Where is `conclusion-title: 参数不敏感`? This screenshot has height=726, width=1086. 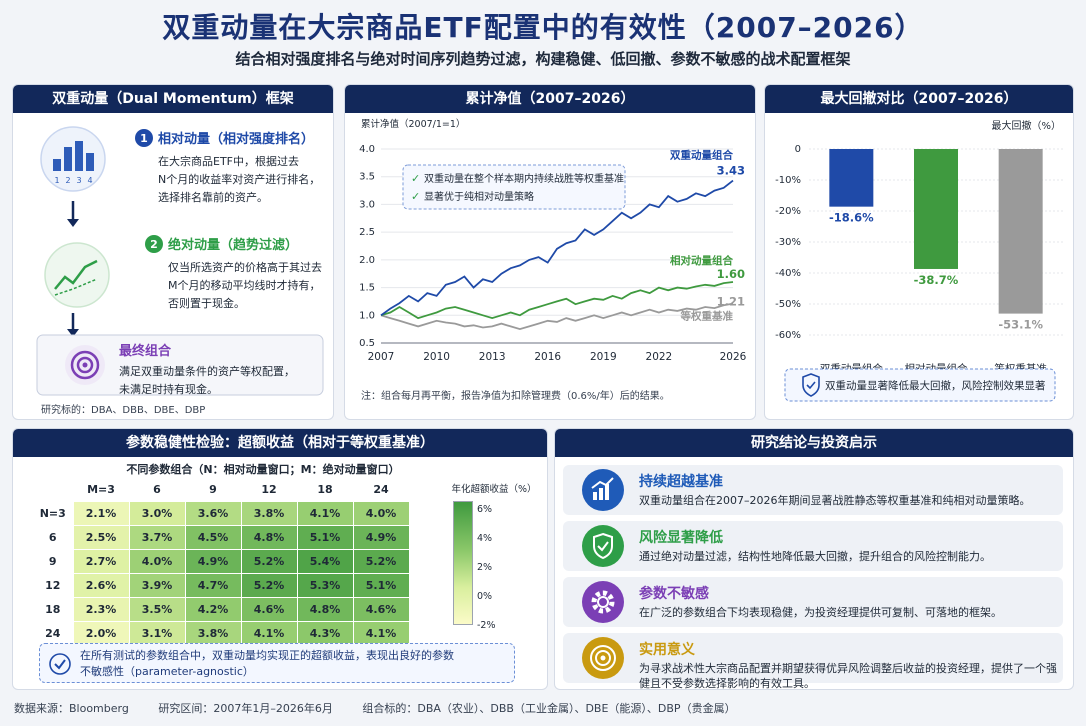 conclusion-title: 参数不敏感 is located at coordinates (674, 594).